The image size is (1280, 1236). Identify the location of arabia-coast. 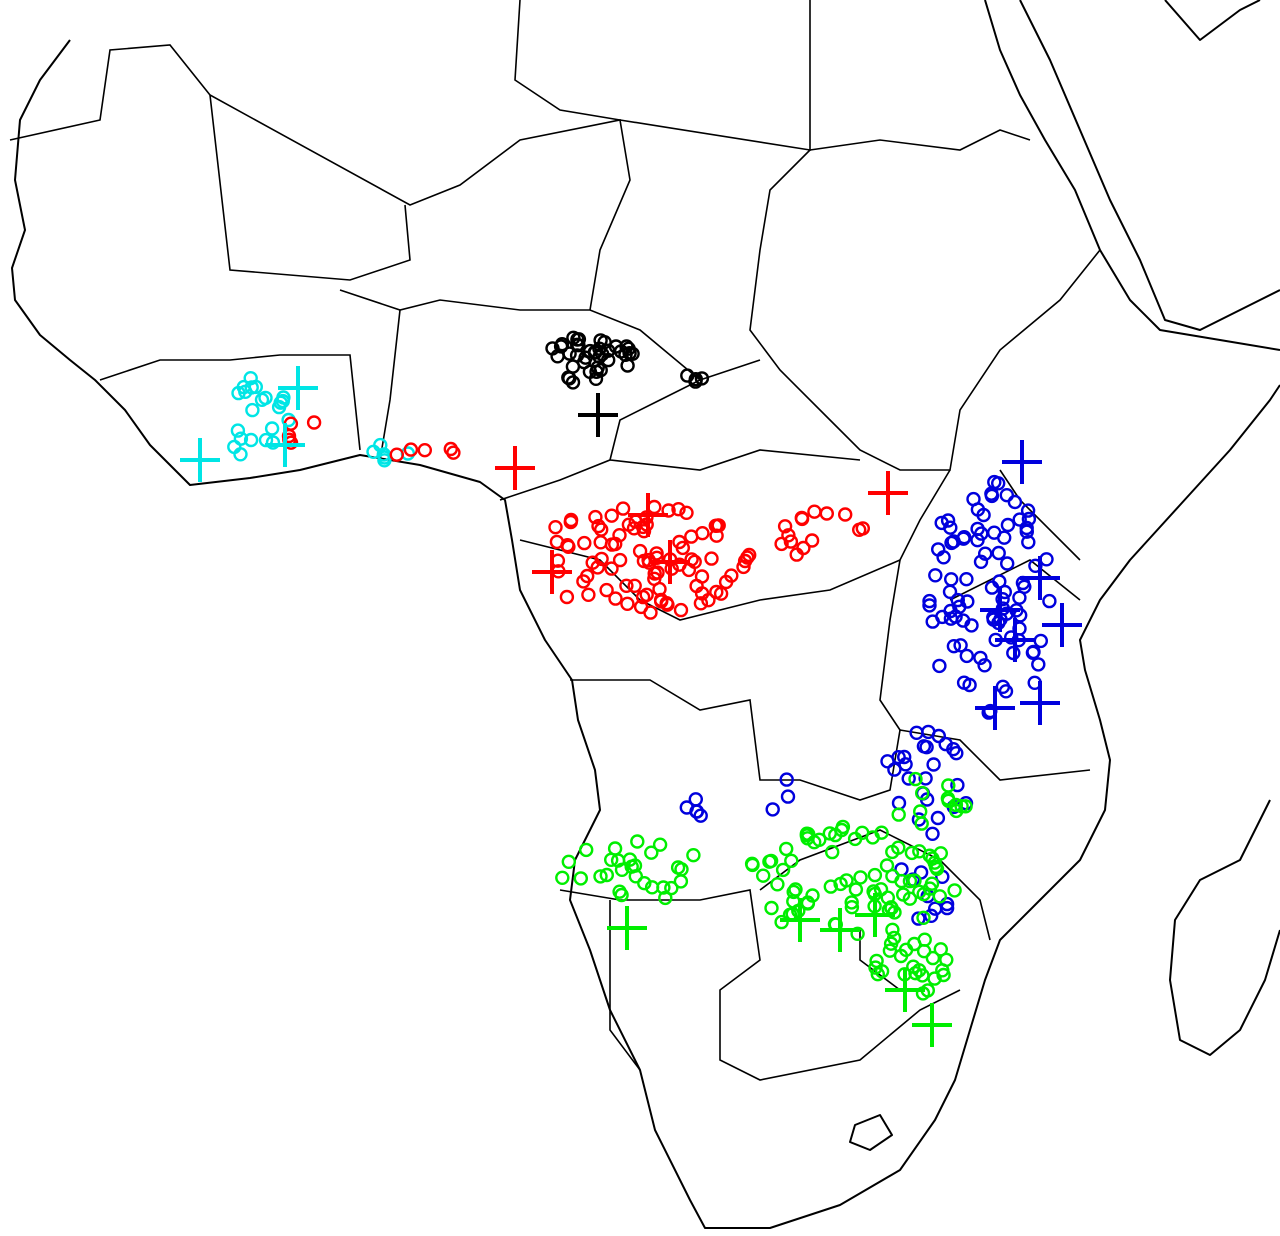
(1149, 165).